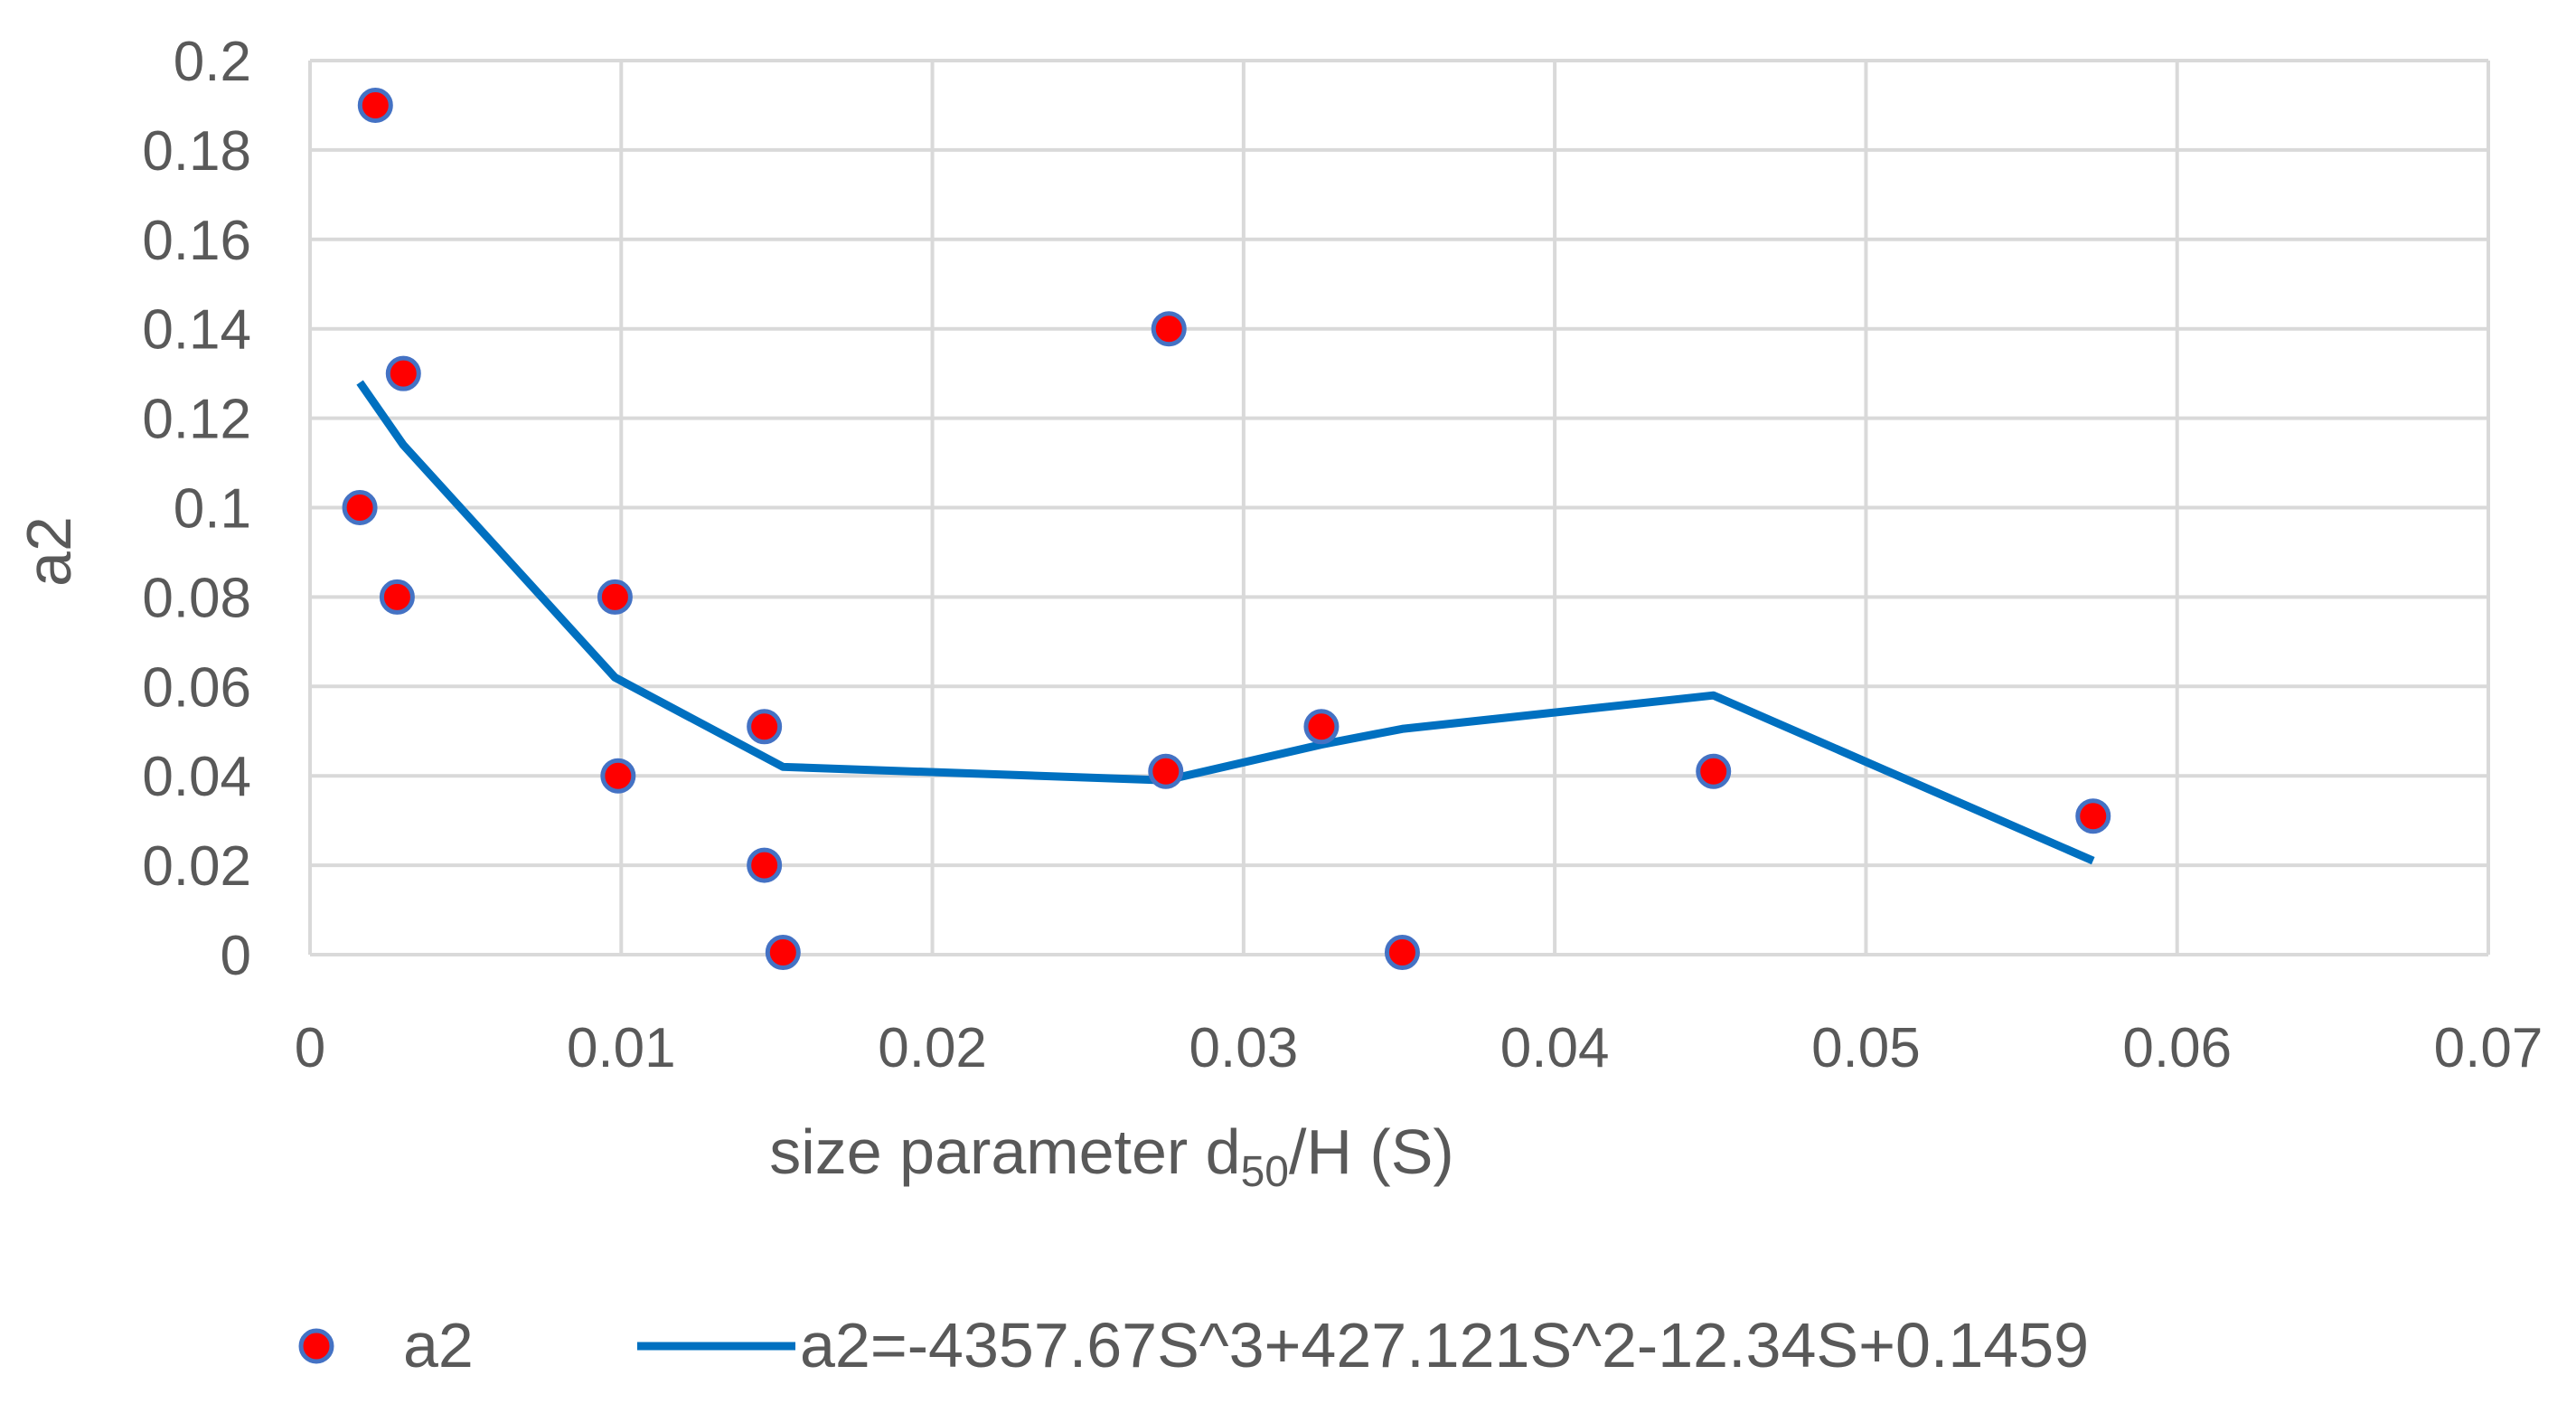  I want to click on x-tick-label: 0.03, so click(1244, 1048).